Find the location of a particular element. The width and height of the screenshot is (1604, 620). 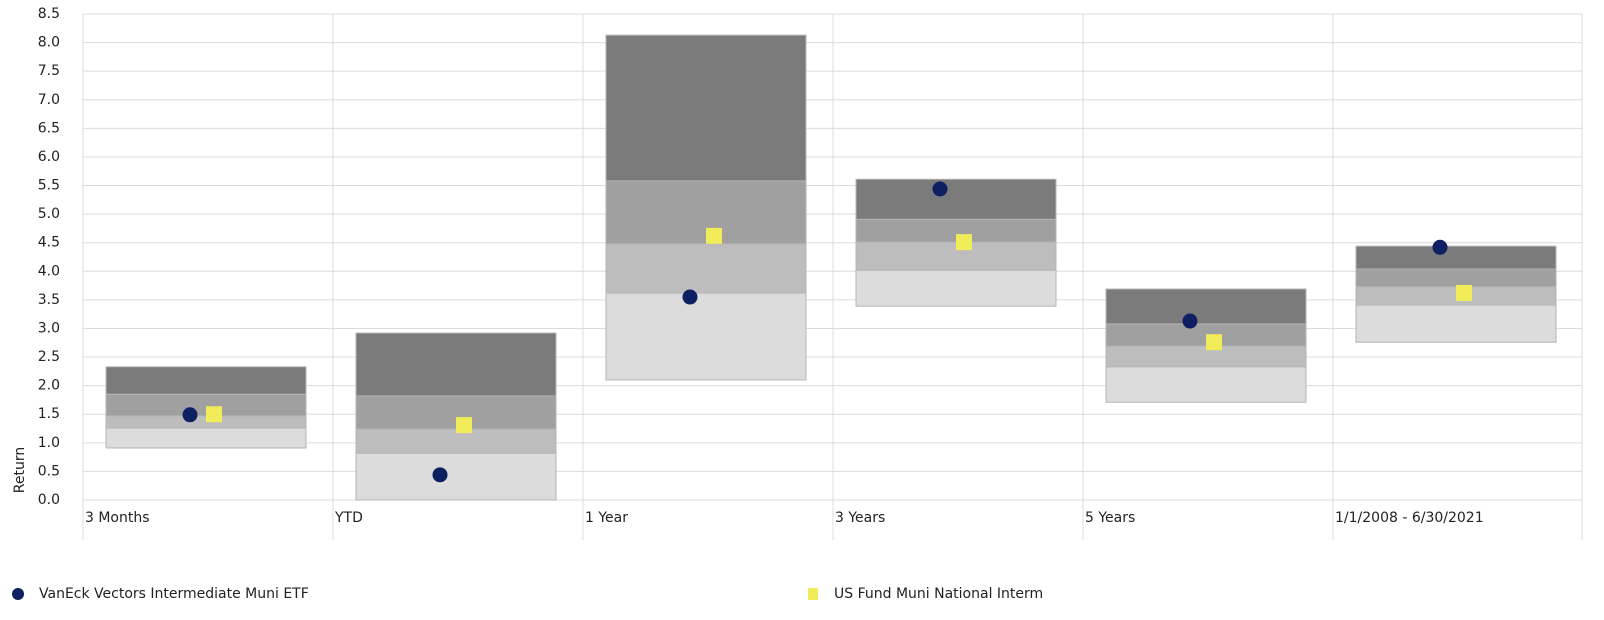

y-tick-label: 6.5 is located at coordinates (49, 128).